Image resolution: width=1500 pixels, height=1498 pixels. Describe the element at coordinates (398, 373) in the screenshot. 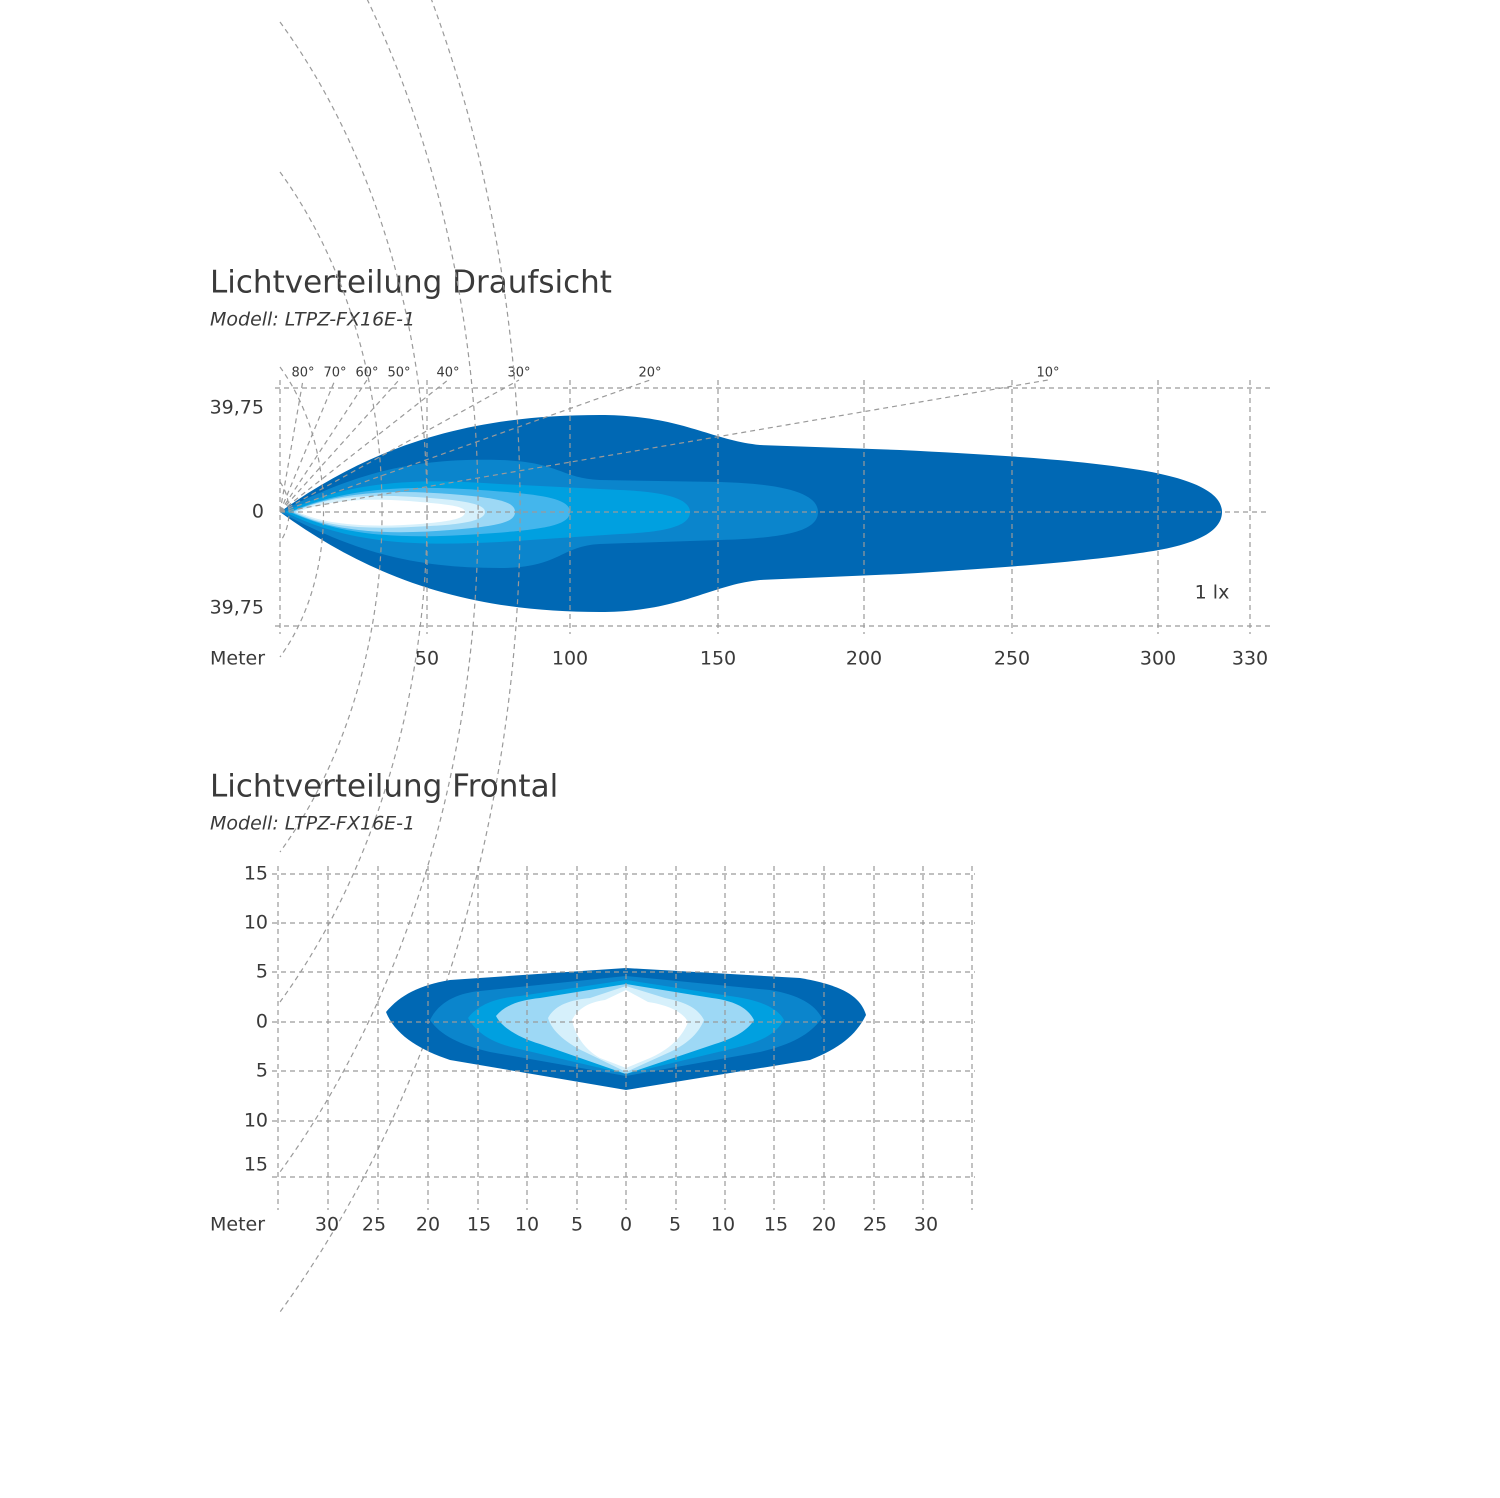

I see `angle-label: 50°` at that location.